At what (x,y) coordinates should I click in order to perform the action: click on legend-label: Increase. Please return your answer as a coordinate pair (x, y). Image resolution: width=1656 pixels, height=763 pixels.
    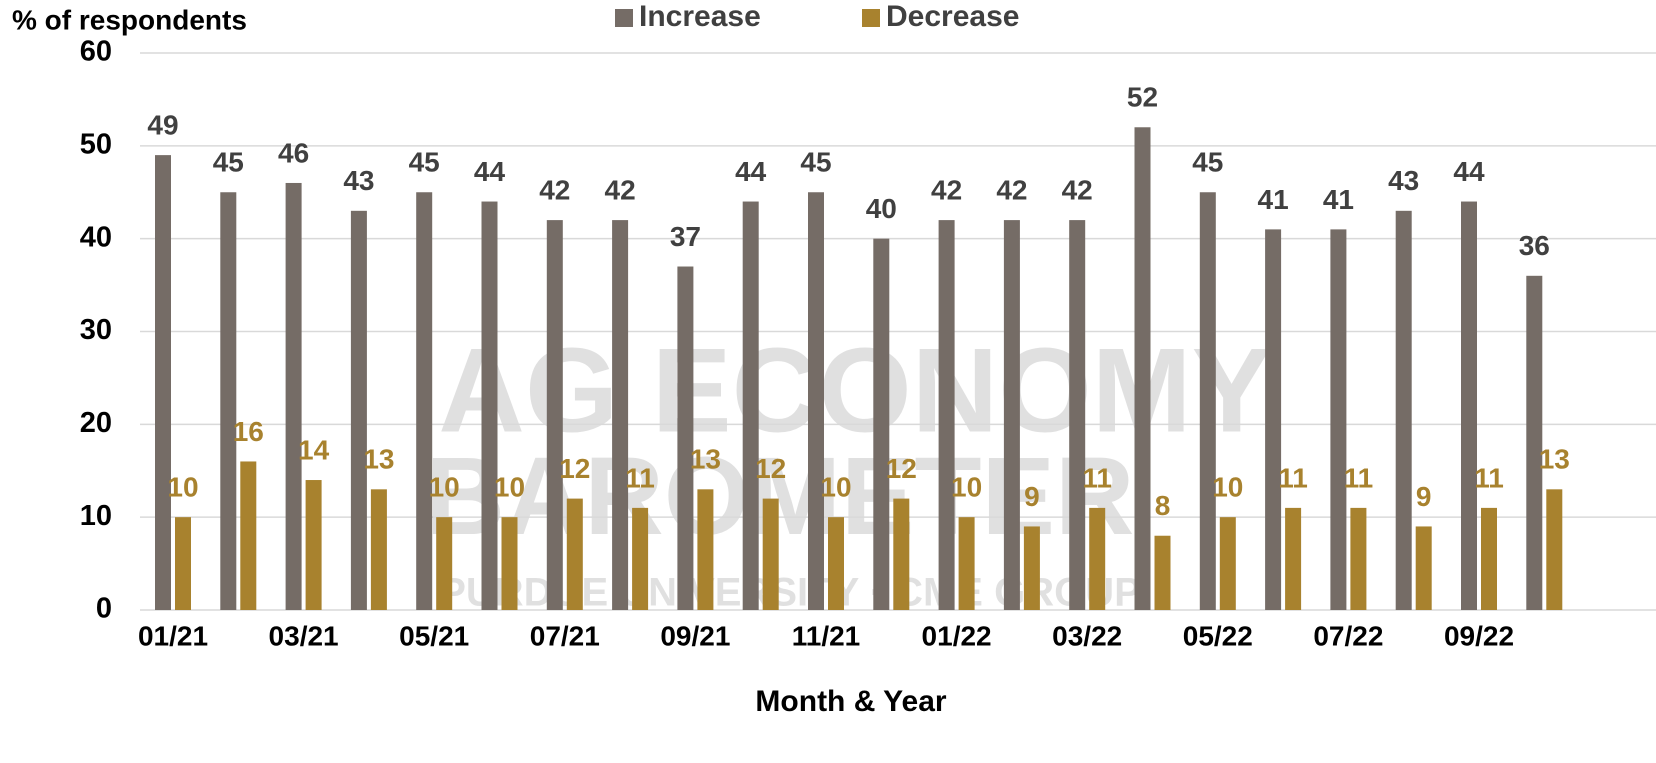
    Looking at the image, I should click on (700, 16).